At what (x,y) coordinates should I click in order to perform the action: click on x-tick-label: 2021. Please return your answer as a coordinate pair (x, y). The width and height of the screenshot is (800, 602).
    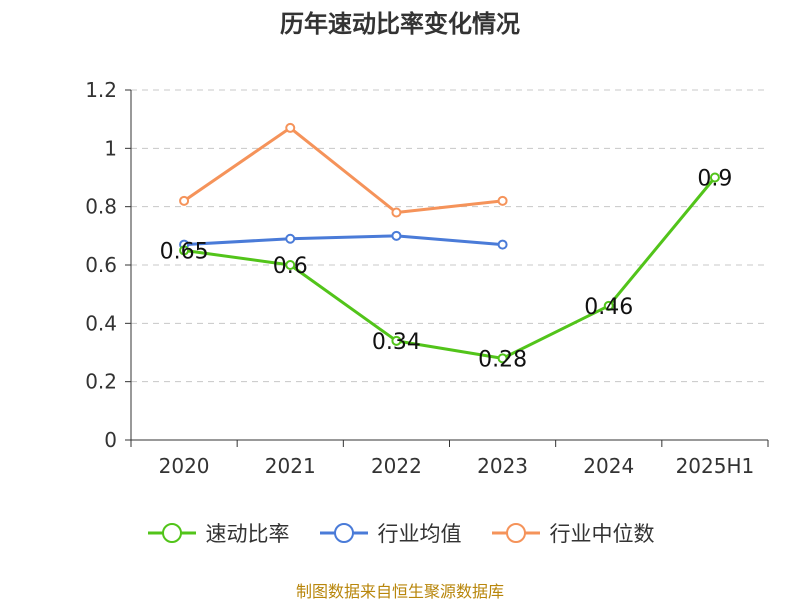
    Looking at the image, I should click on (290, 466).